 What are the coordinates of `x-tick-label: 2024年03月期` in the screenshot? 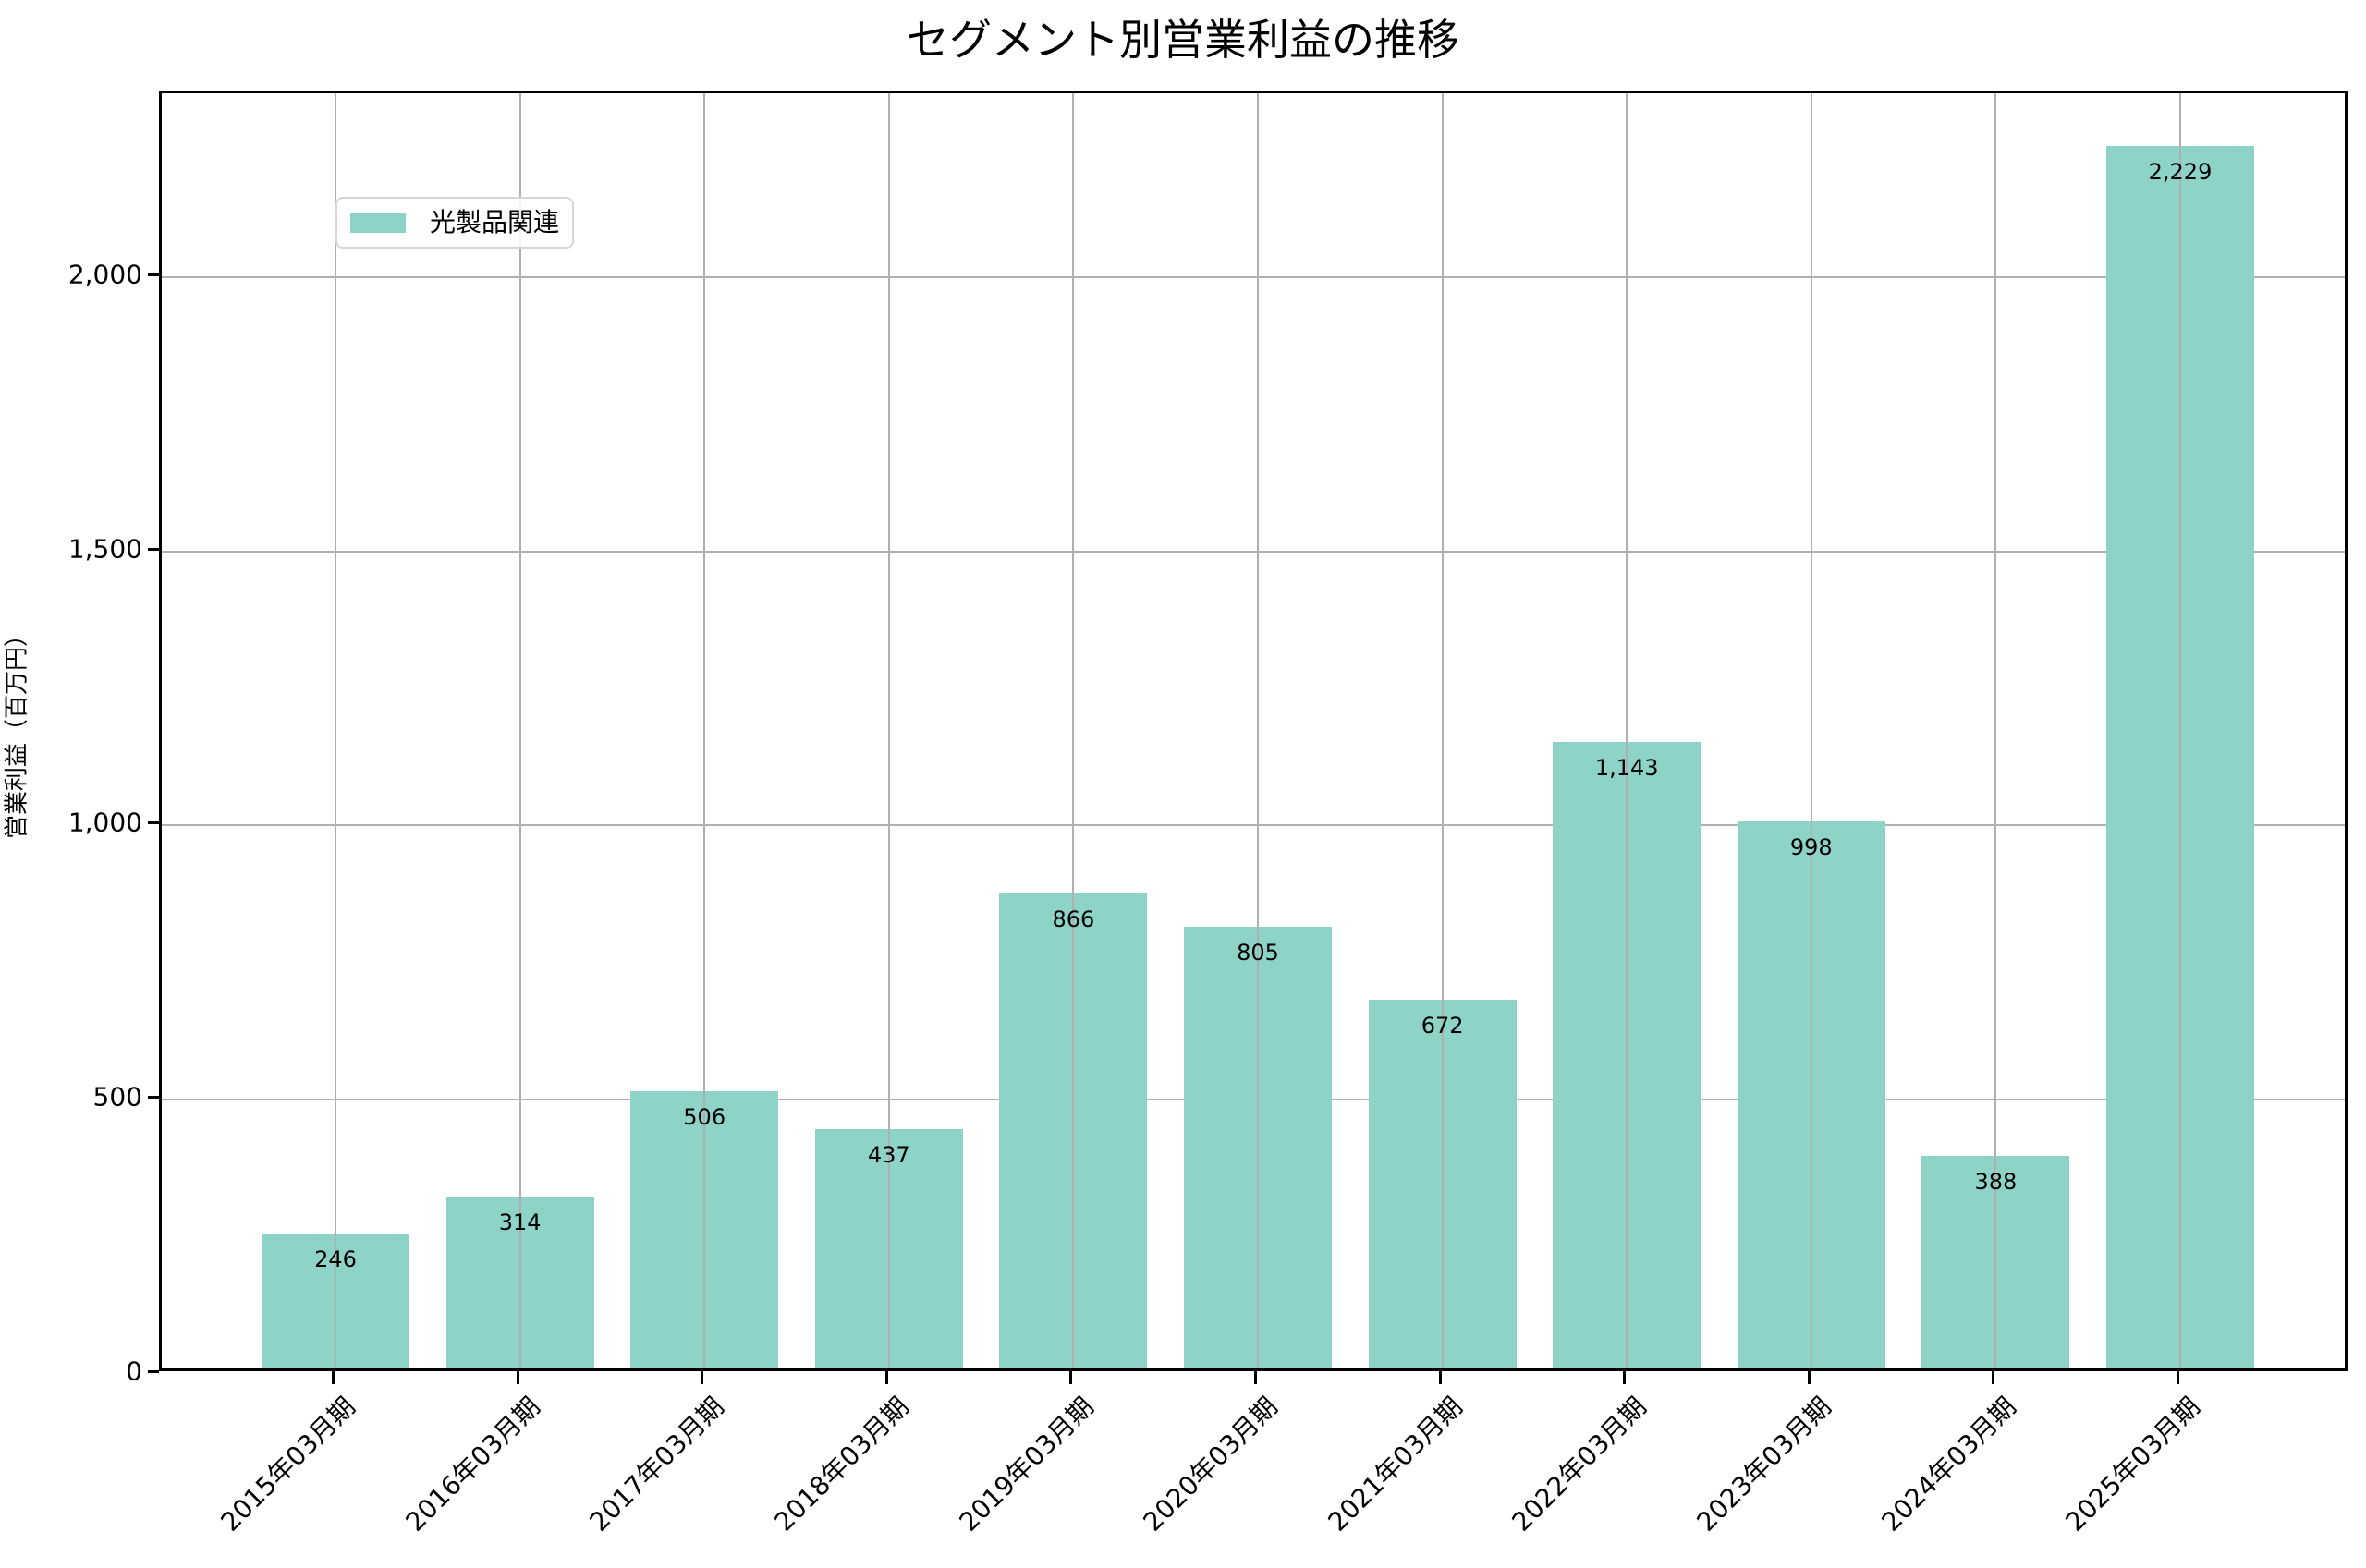 It's located at (1948, 1464).